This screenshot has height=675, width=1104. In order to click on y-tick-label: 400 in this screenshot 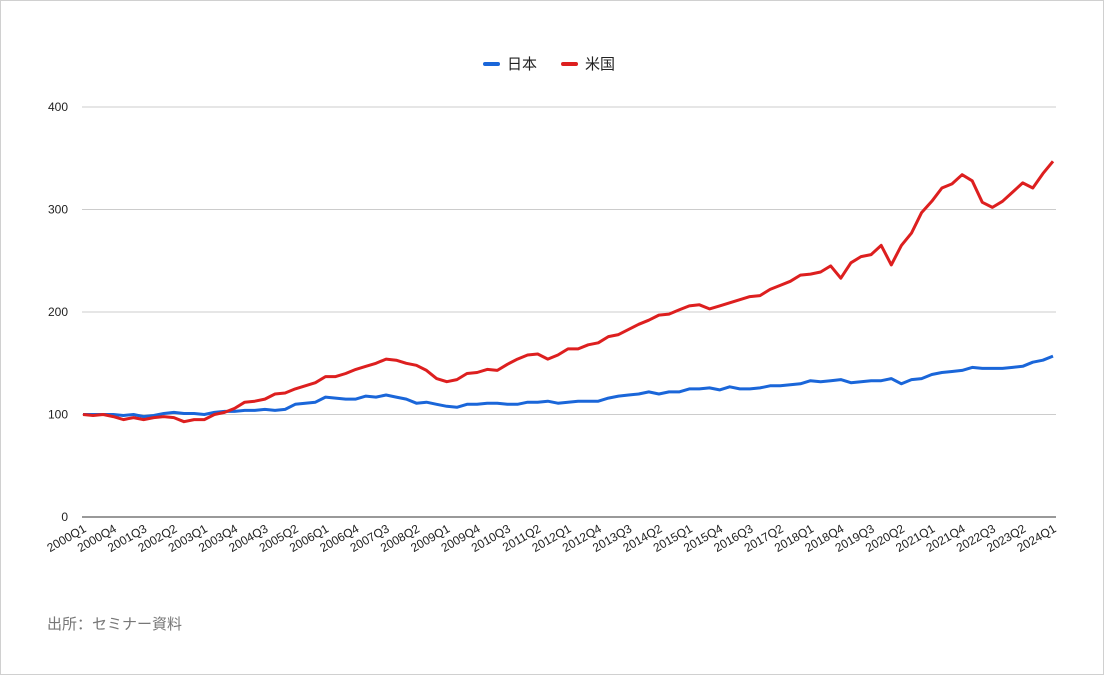, I will do `click(58, 107)`.